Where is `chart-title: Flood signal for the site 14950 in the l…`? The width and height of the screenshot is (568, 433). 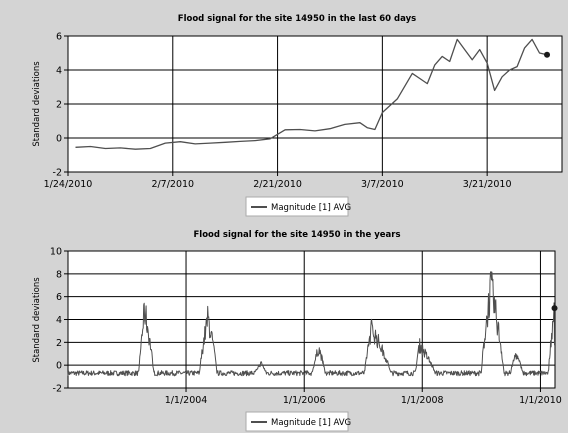 chart-title: Flood signal for the site 14950 in the l… is located at coordinates (297, 19).